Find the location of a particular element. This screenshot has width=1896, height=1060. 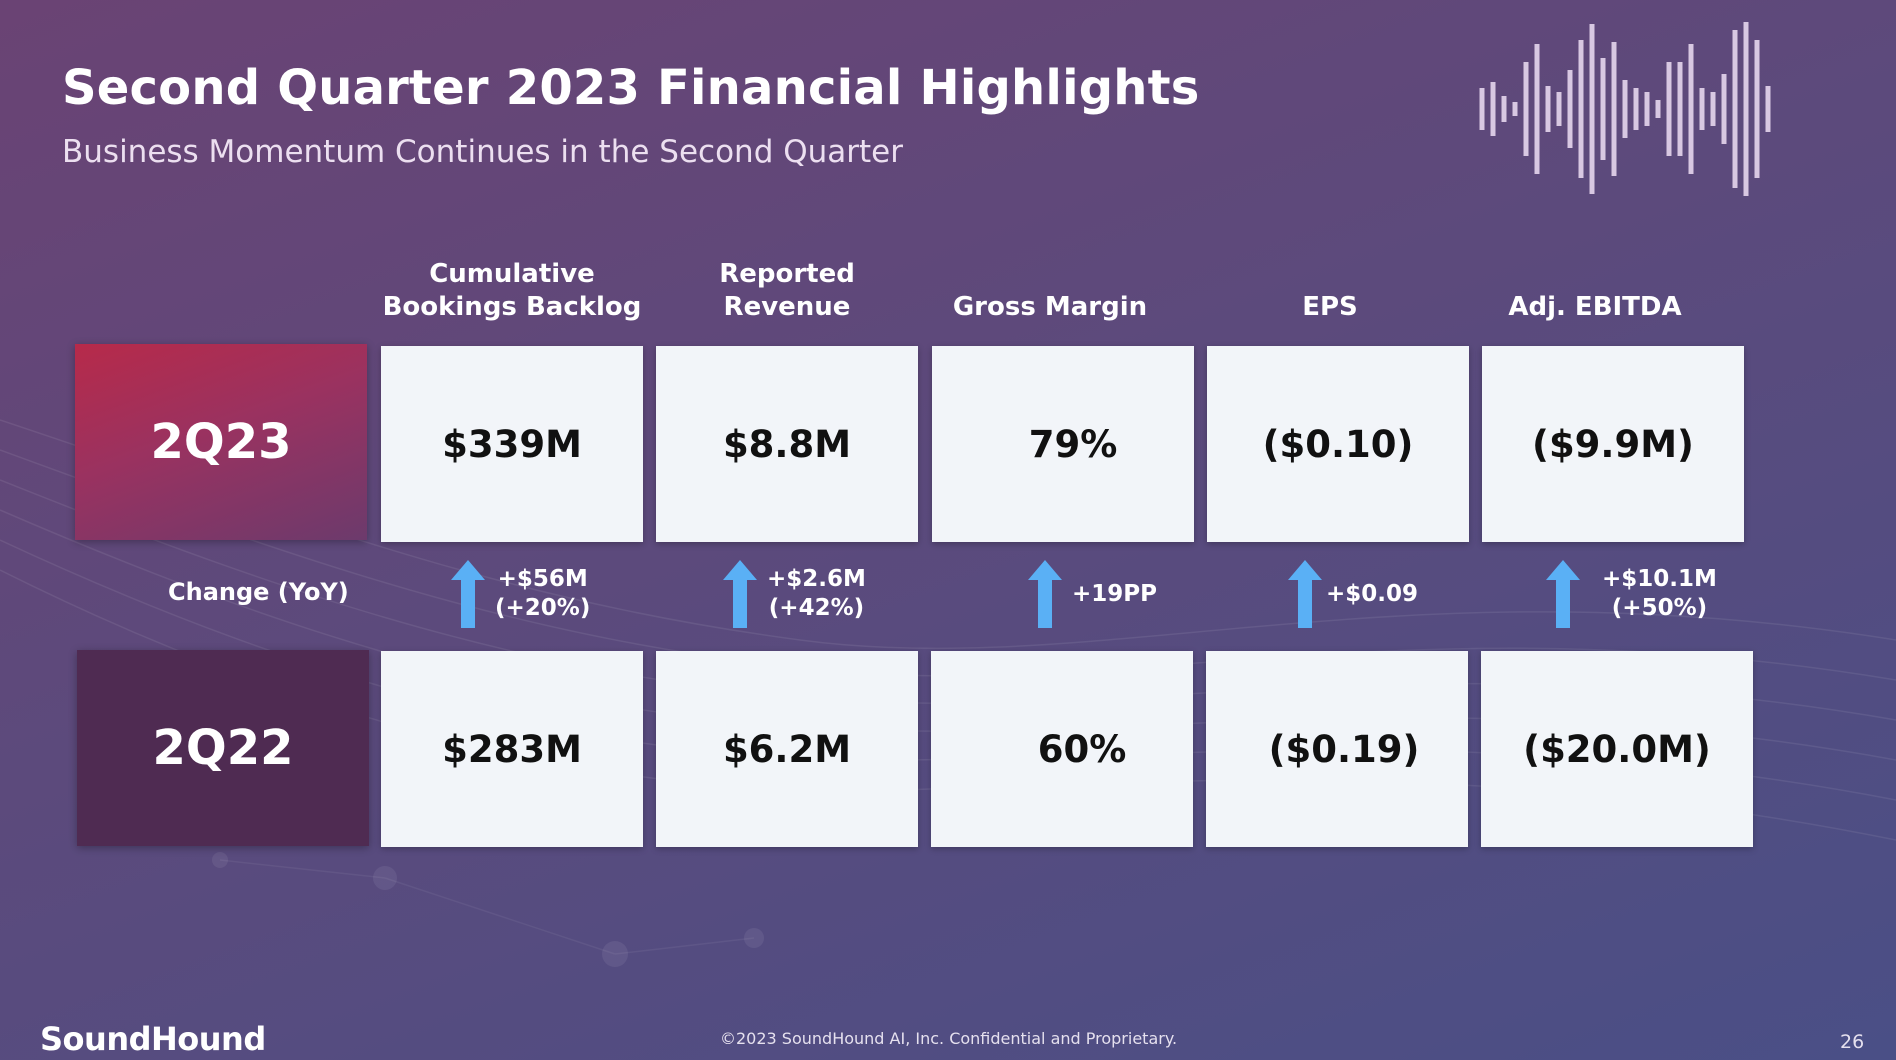

column-header-line: EPS is located at coordinates (1330, 307).